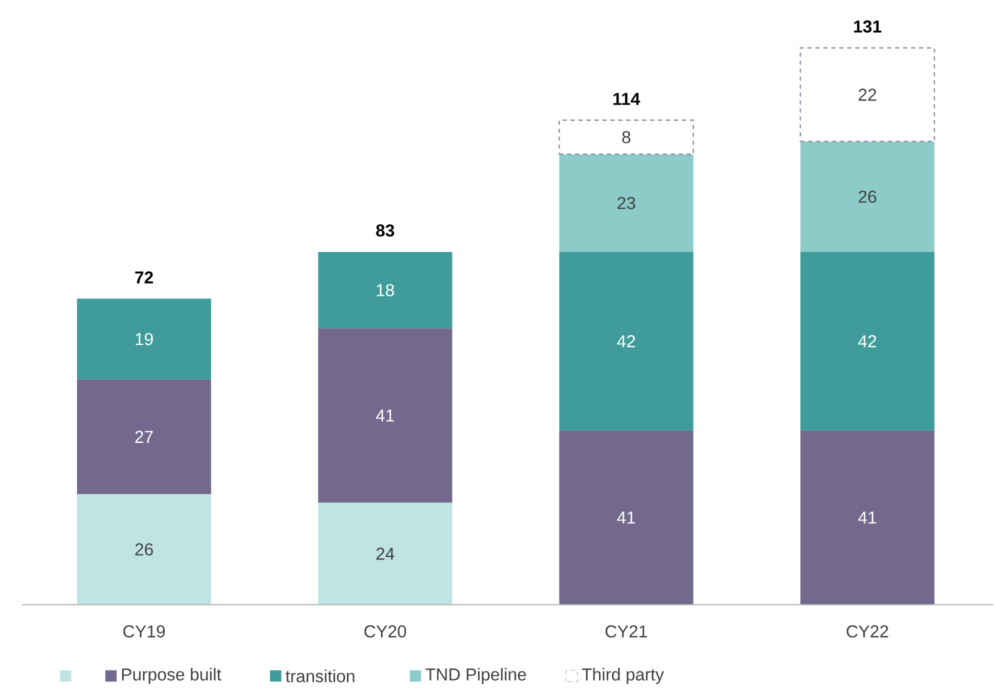  I want to click on legend-label: Purpose built, so click(172, 676).